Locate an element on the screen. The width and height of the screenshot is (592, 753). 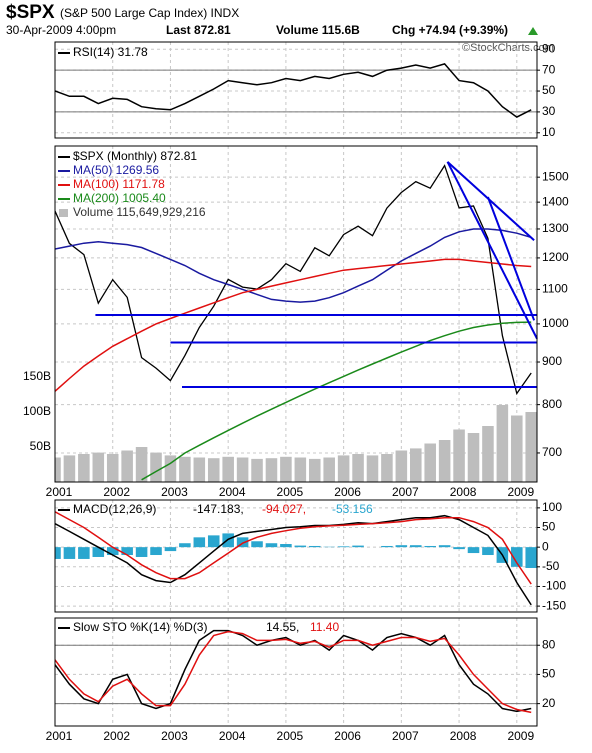
legend-label: RSI(14) 31.78 is located at coordinates (110, 52).